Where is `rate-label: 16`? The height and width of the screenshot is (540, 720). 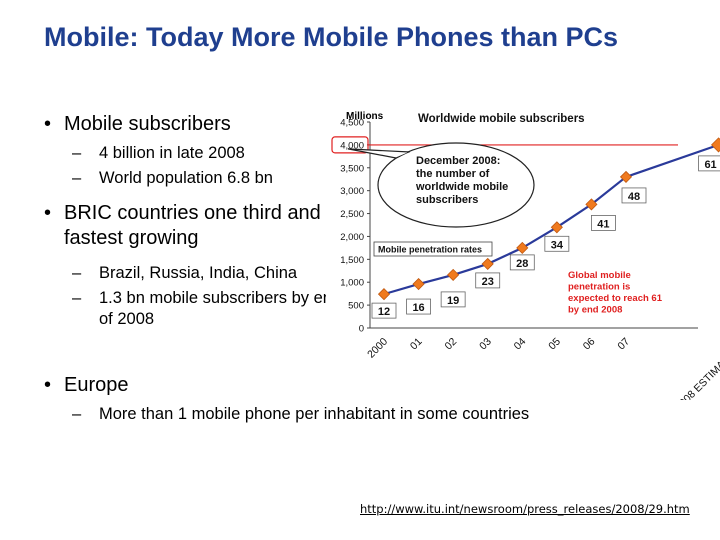
rate-label: 16 is located at coordinates (418, 308).